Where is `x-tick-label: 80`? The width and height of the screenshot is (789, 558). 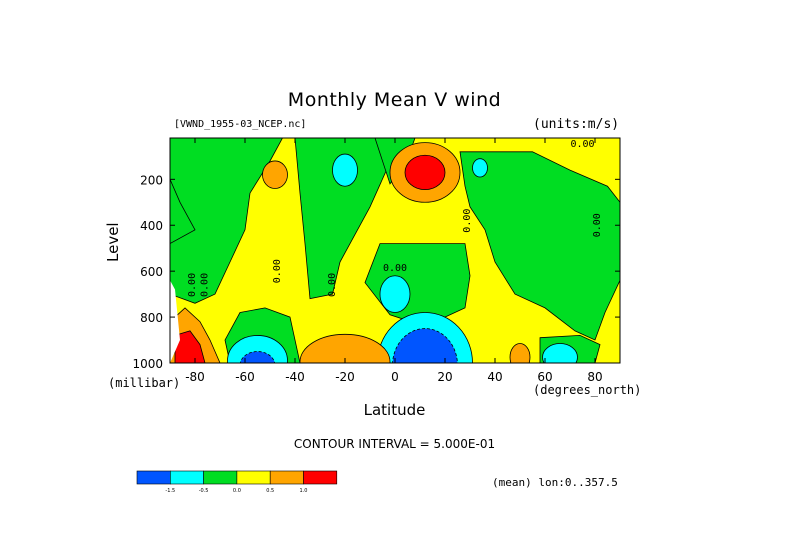
x-tick-label: 80 is located at coordinates (594, 377).